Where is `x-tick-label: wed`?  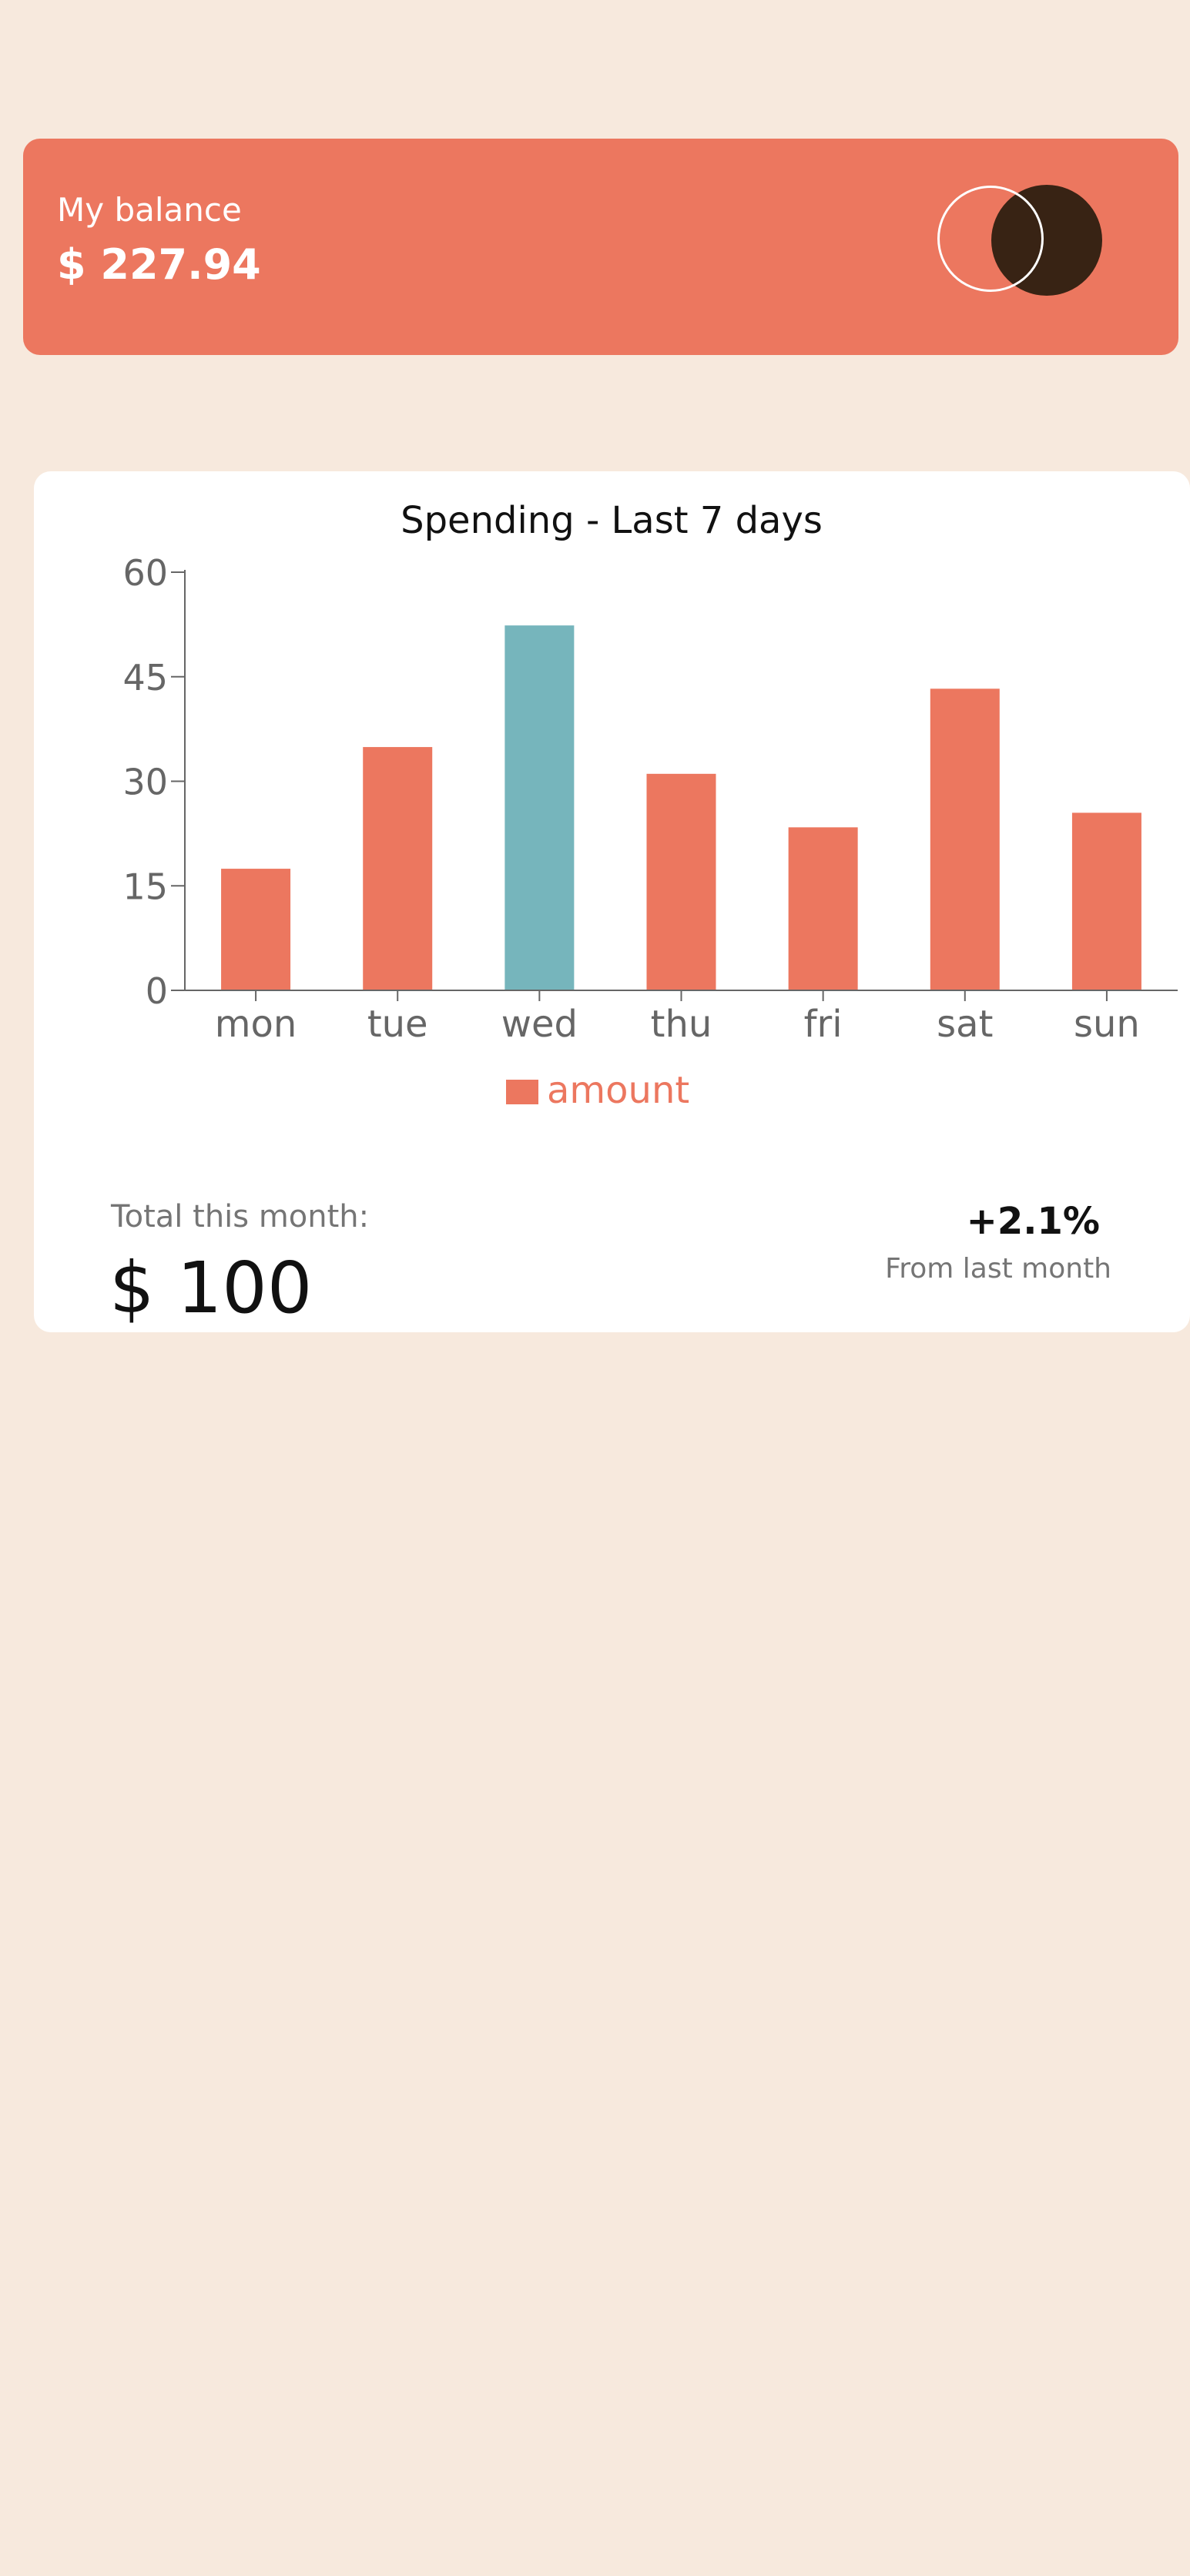
x-tick-label: wed is located at coordinates (539, 1024).